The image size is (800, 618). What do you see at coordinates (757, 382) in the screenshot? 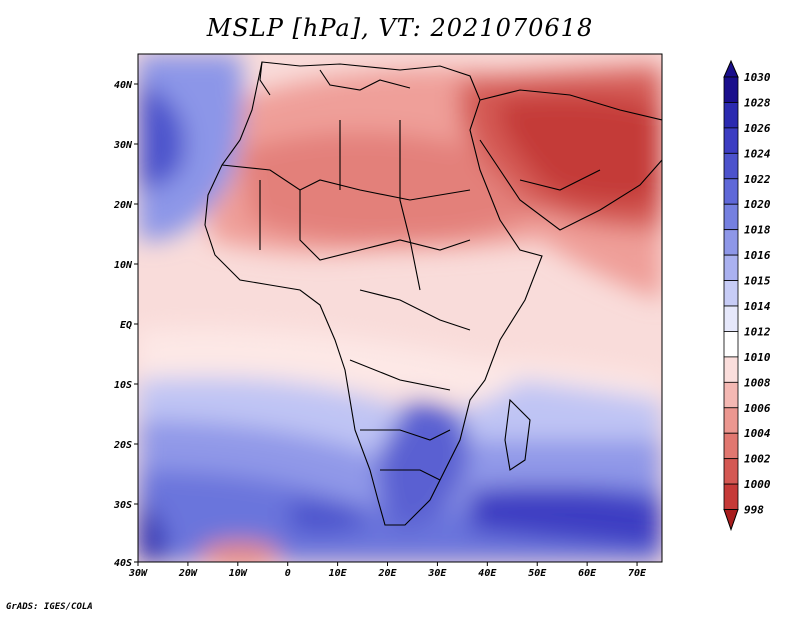
I see `colorbar-label: 1008` at bounding box center [757, 382].